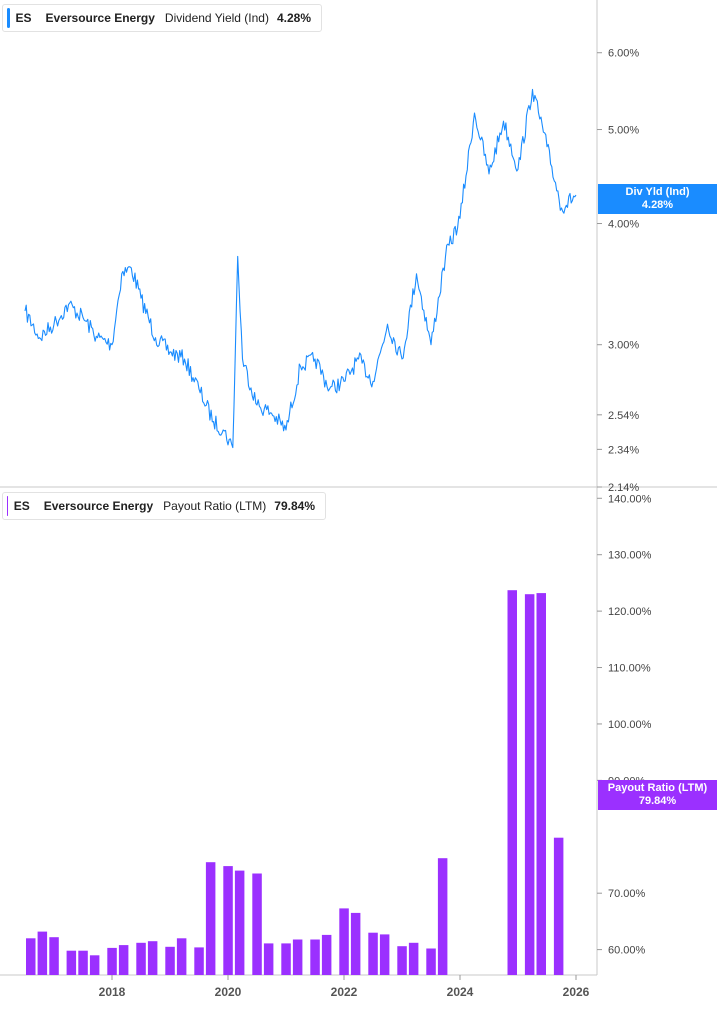 The height and width of the screenshot is (1010, 717). Describe the element at coordinates (294, 506) in the screenshot. I see `bottom-legend-value: 79.84%` at that location.